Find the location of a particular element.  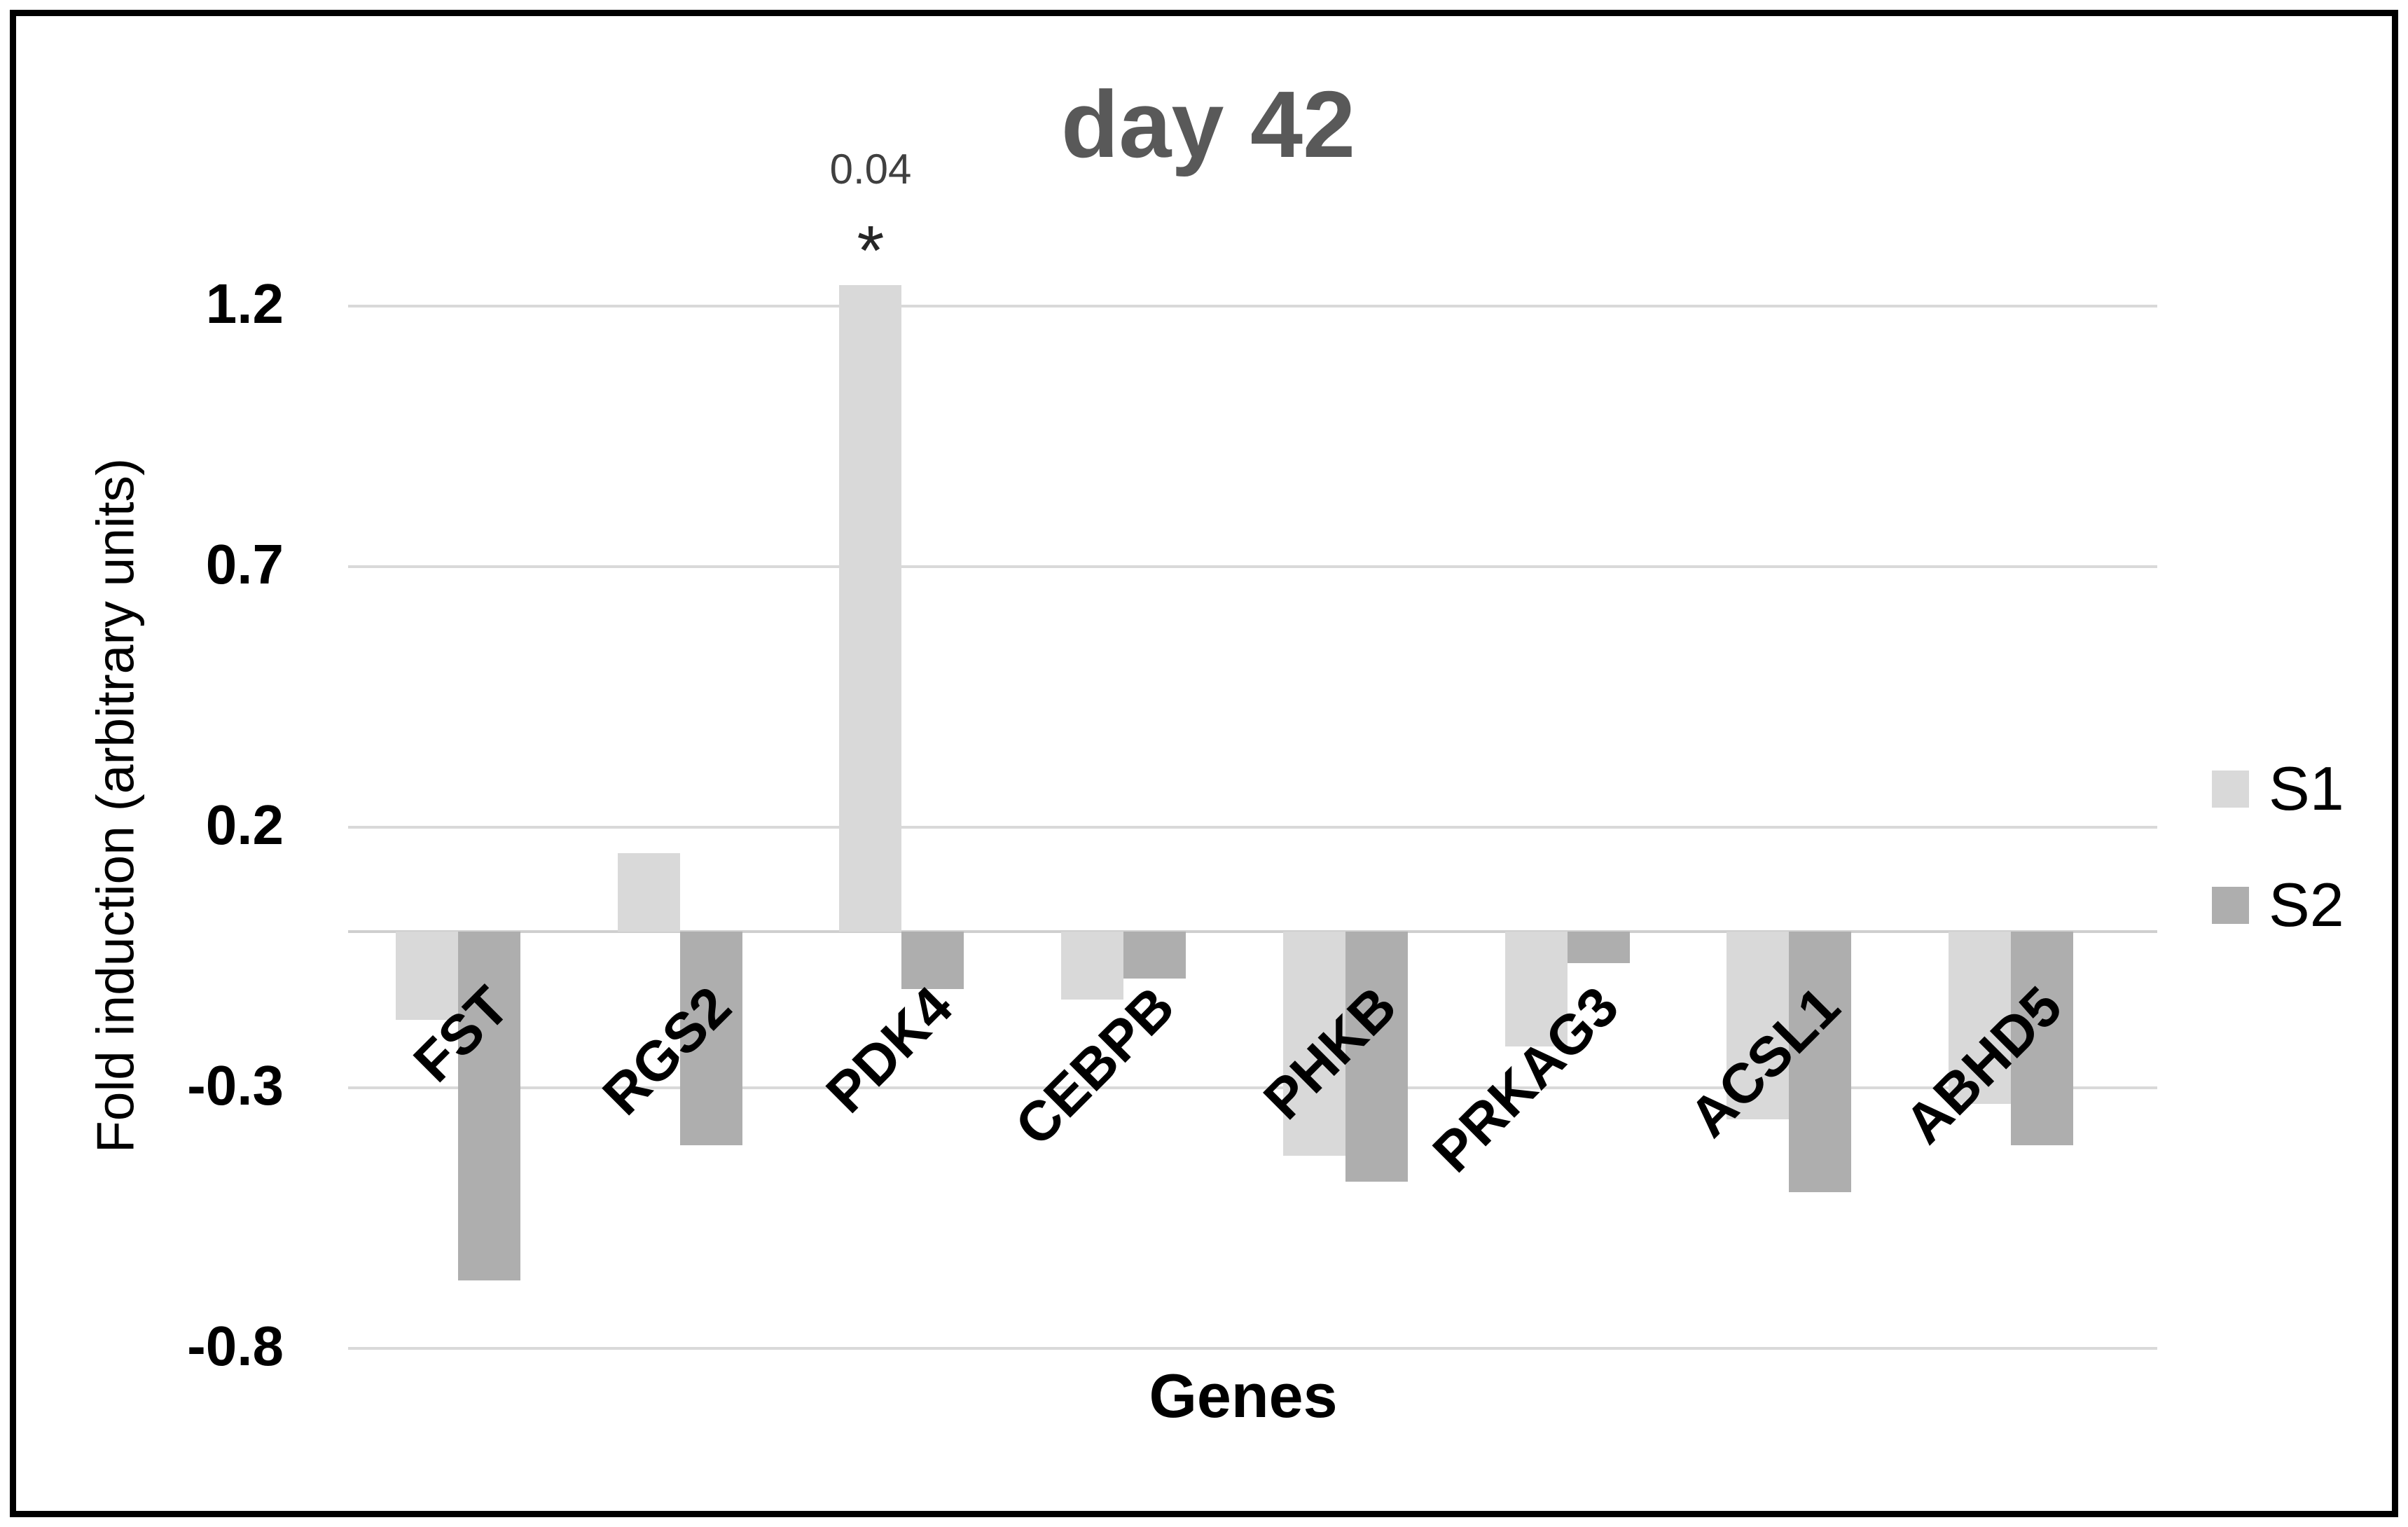

gridline--0.3 is located at coordinates (1252, 1088).